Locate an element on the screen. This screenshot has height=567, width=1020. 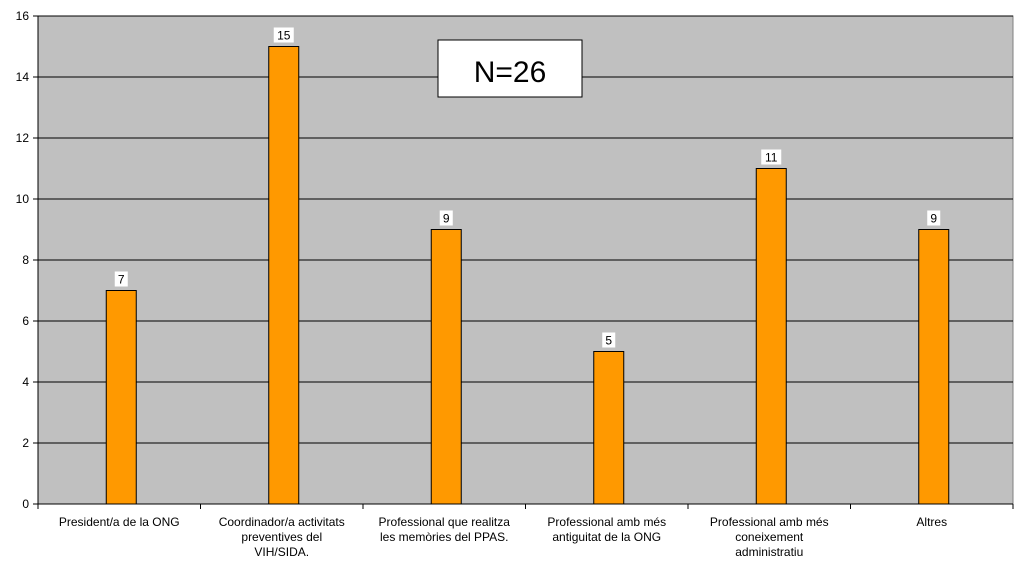
x-tick-label: Altres is located at coordinates (931, 522).